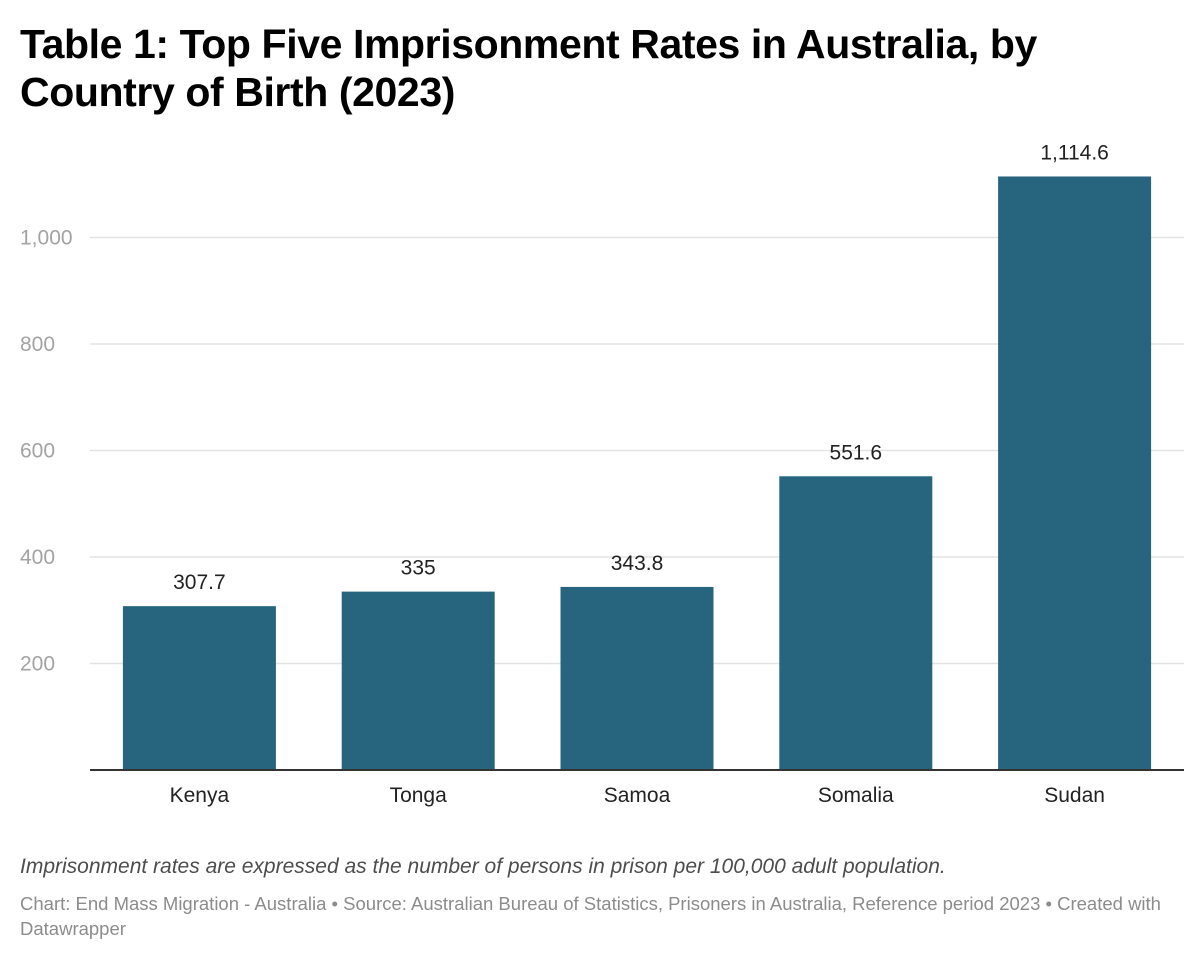  Describe the element at coordinates (856, 623) in the screenshot. I see `bar-somalia` at that location.